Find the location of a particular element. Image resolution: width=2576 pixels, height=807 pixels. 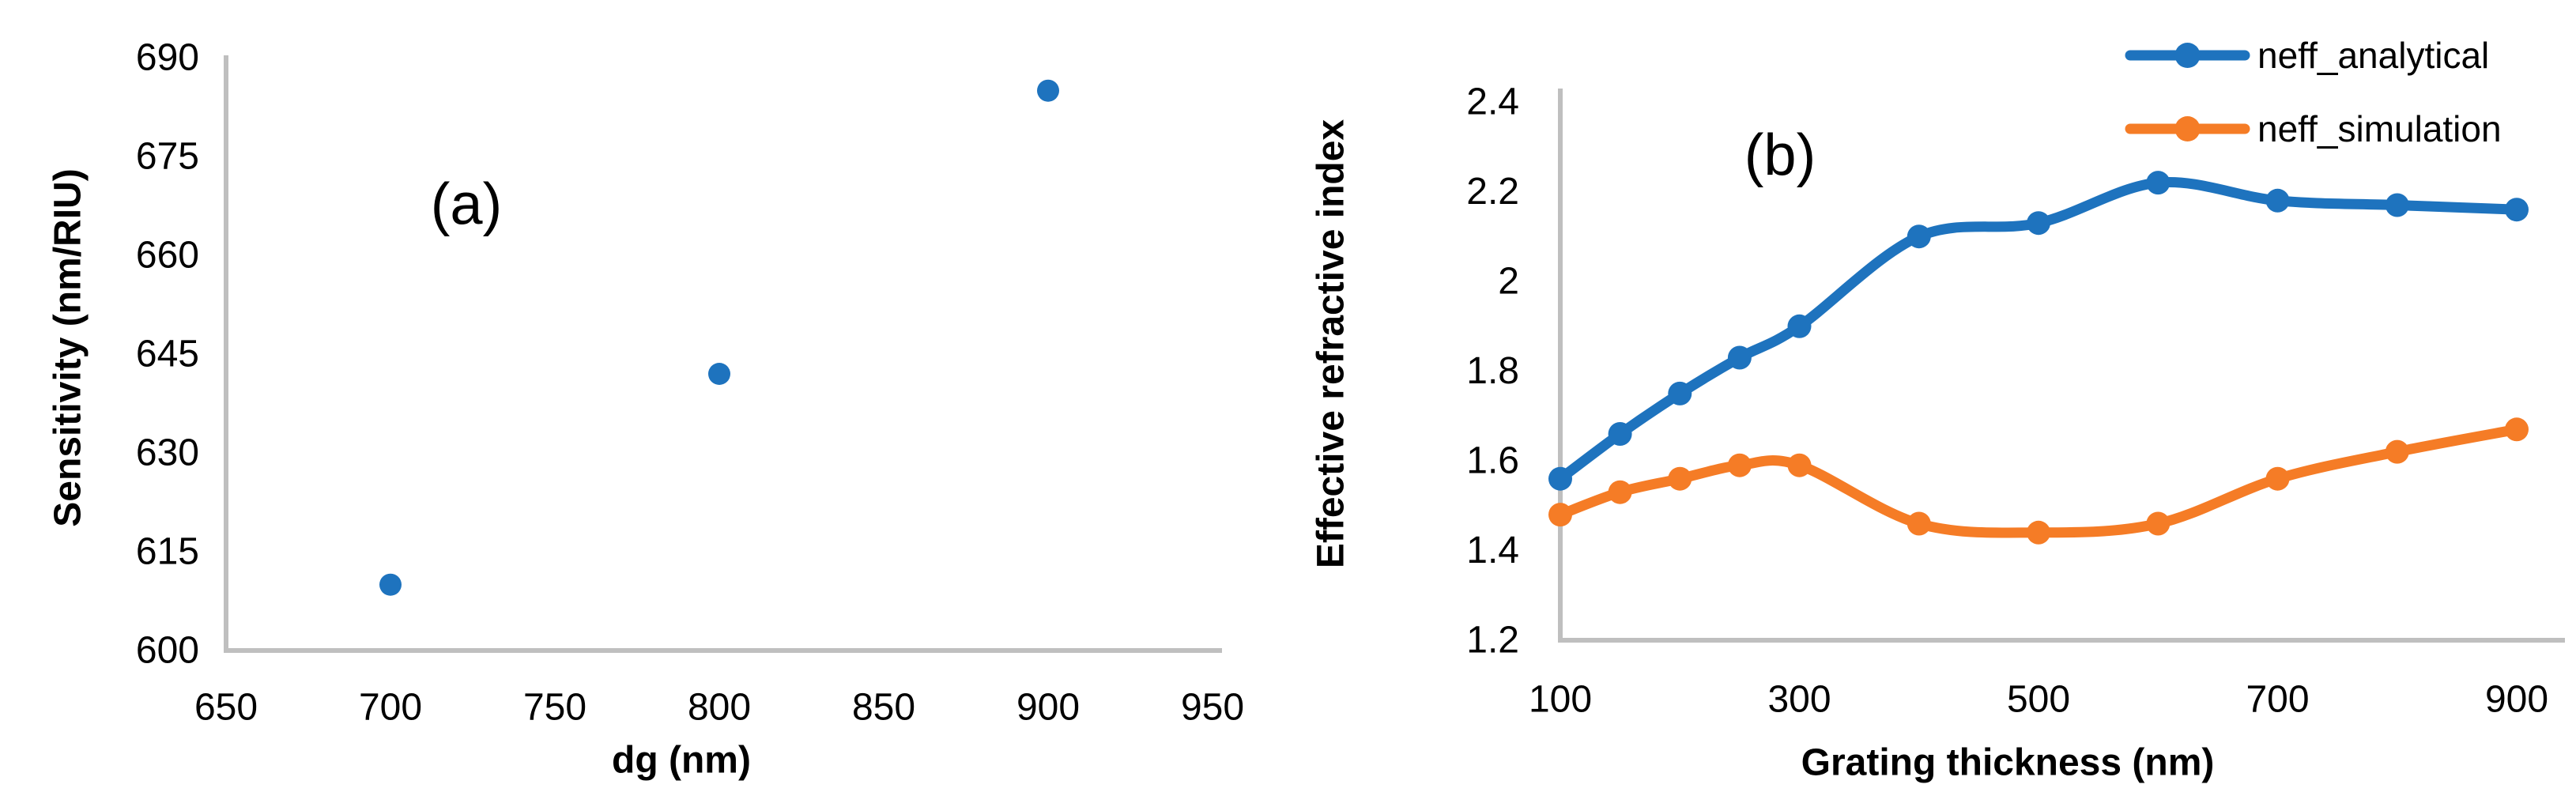

y-tick-label: 1.4 is located at coordinates (1492, 550).